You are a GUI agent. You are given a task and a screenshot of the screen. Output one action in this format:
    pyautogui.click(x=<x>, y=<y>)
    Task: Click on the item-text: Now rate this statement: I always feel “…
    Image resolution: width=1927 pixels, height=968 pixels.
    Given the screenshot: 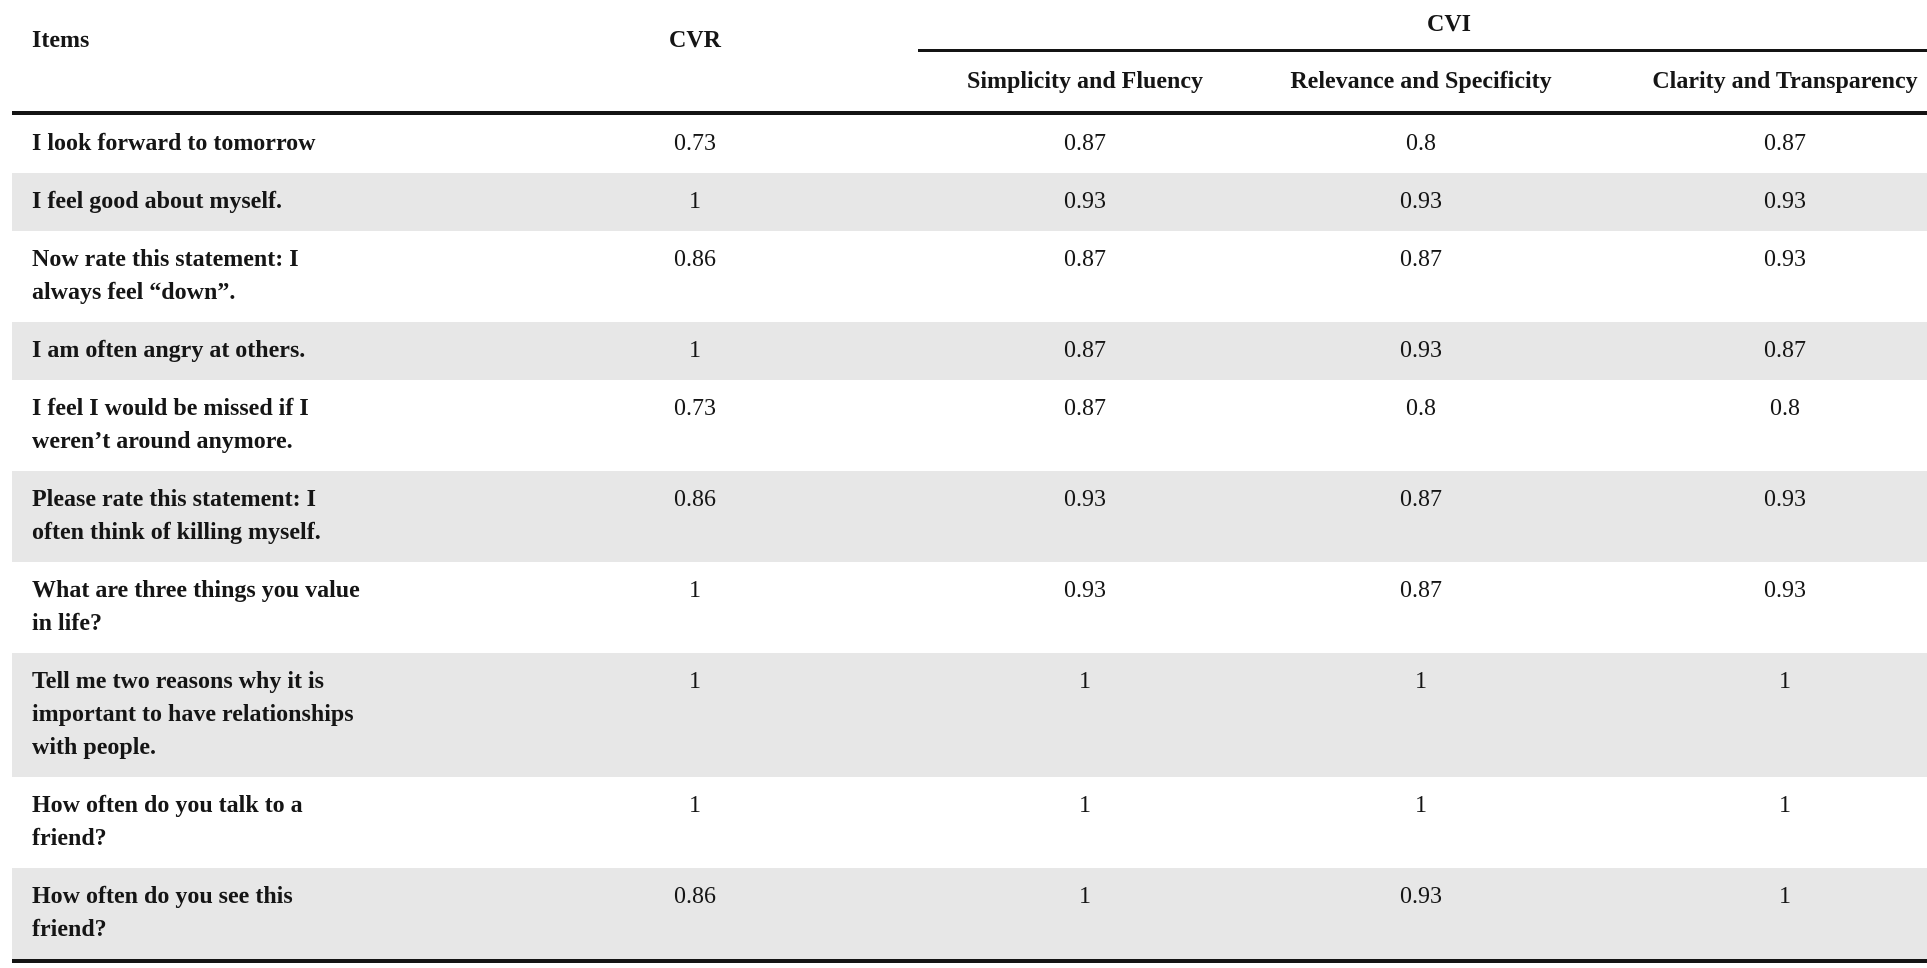 What is the action you would take?
    pyautogui.click(x=165, y=275)
    